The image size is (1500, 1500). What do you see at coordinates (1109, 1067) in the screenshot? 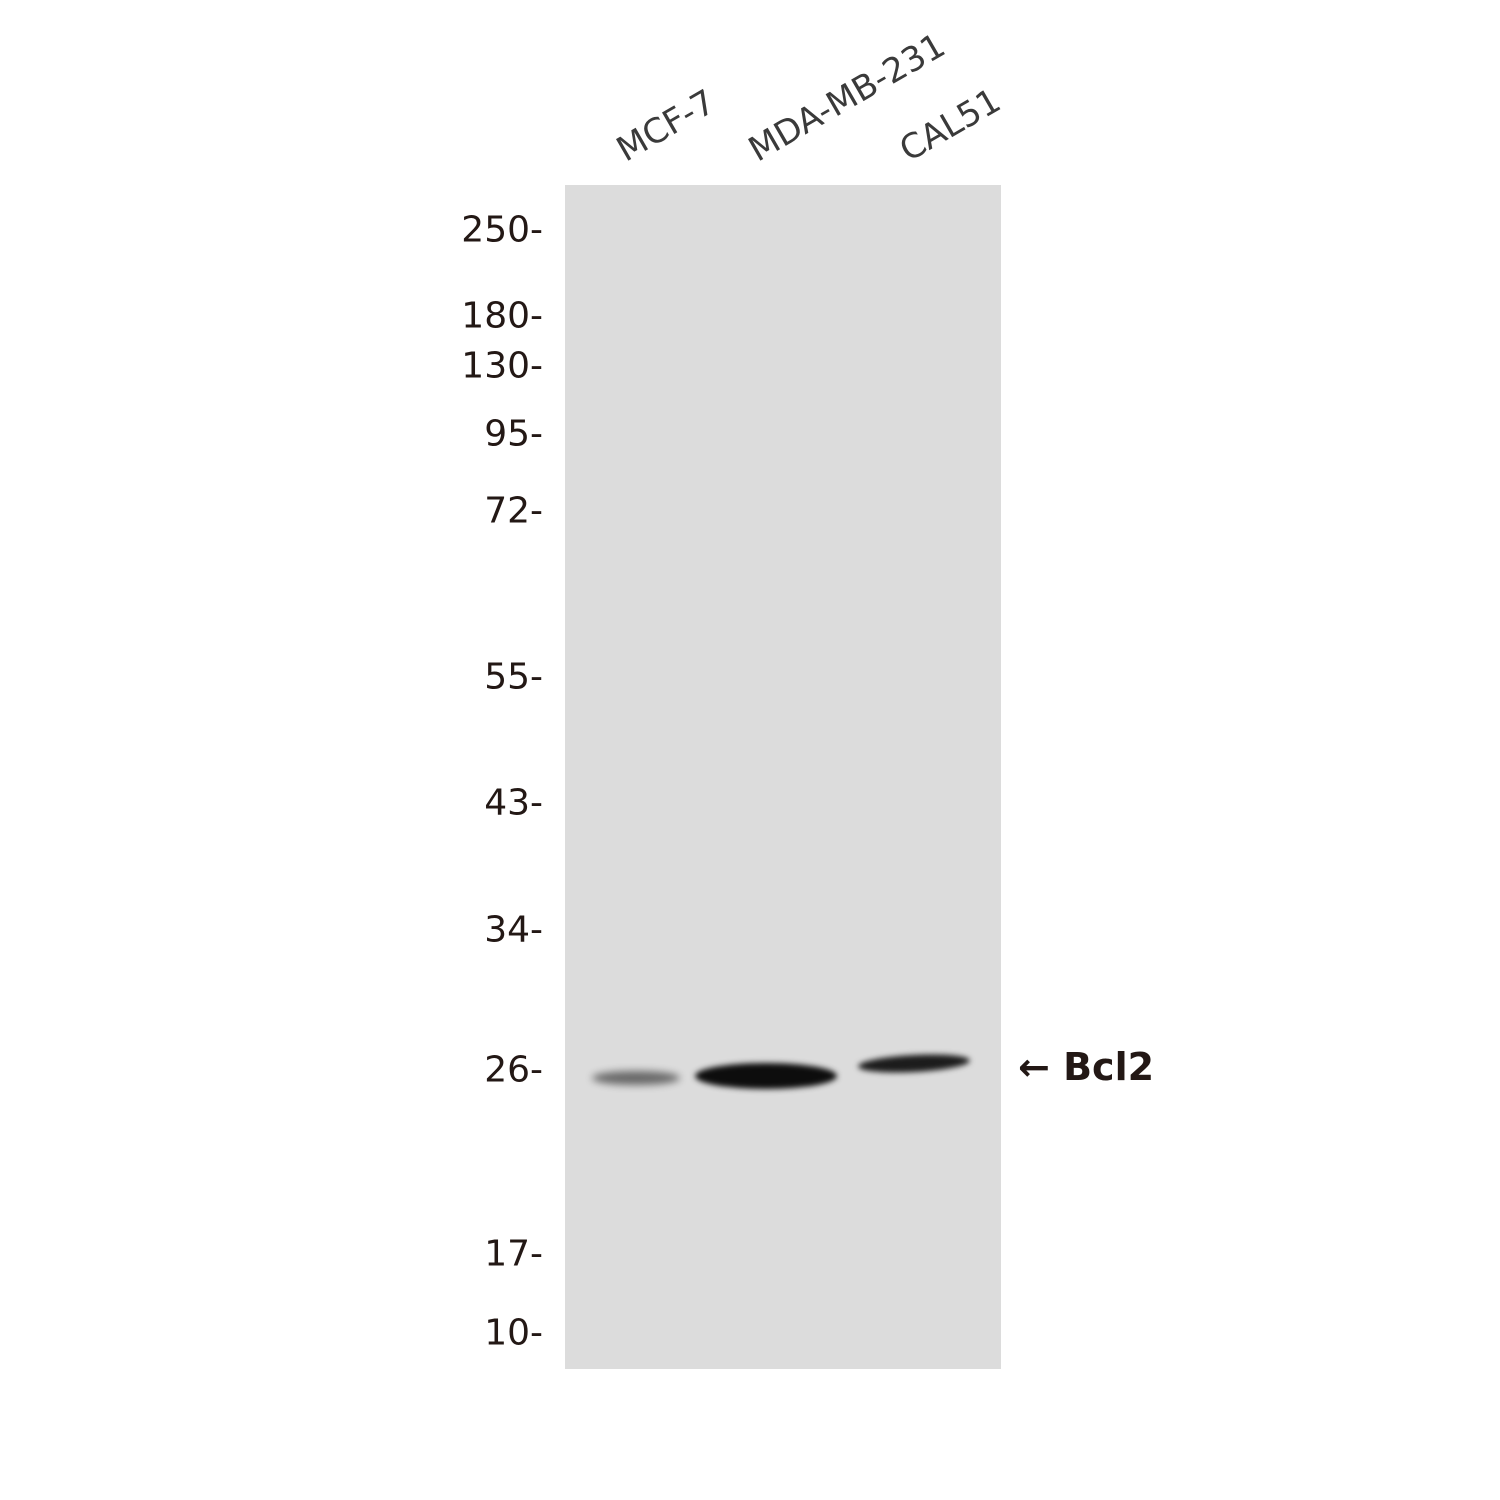
I see `target-label: Bcl2` at bounding box center [1109, 1067].